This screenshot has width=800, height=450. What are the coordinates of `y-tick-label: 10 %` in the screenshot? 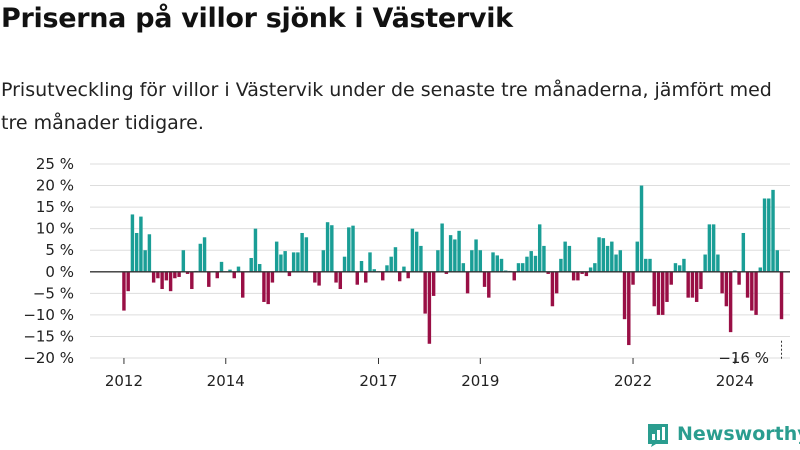 It's located at (55, 229).